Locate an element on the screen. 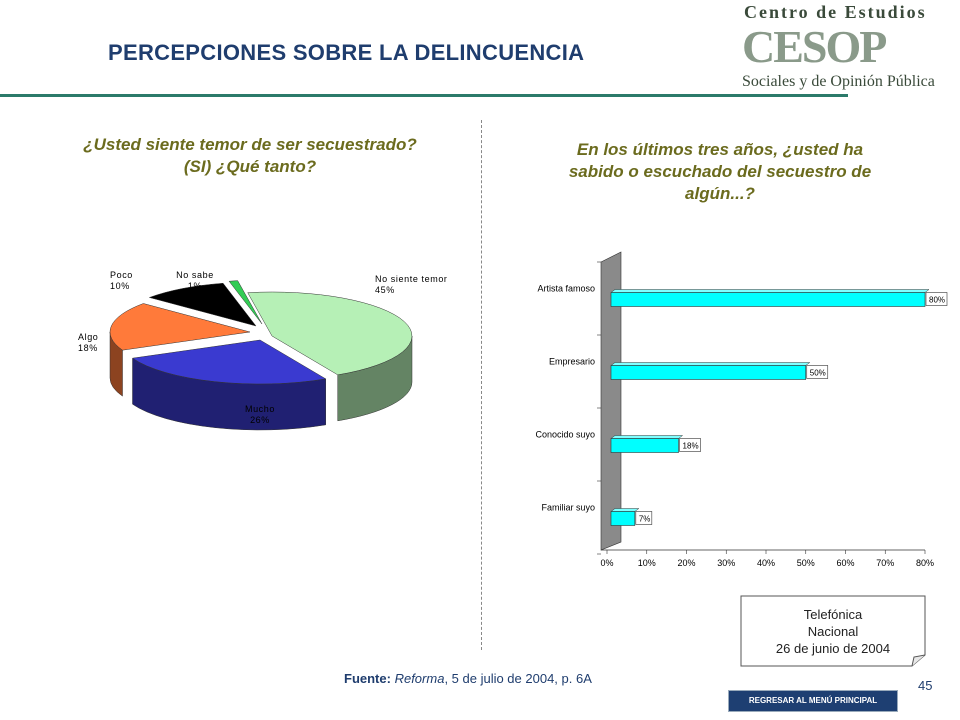  left-question-line1: ¿Usted siente temor de ser secuestrado? is located at coordinates (250, 144).